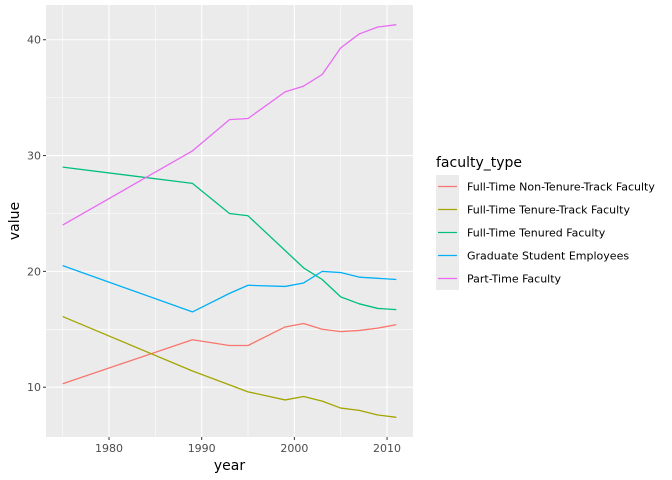 Image resolution: width=672 pixels, height=480 pixels. Describe the element at coordinates (34, 156) in the screenshot. I see `y-tick-label: 30` at that location.